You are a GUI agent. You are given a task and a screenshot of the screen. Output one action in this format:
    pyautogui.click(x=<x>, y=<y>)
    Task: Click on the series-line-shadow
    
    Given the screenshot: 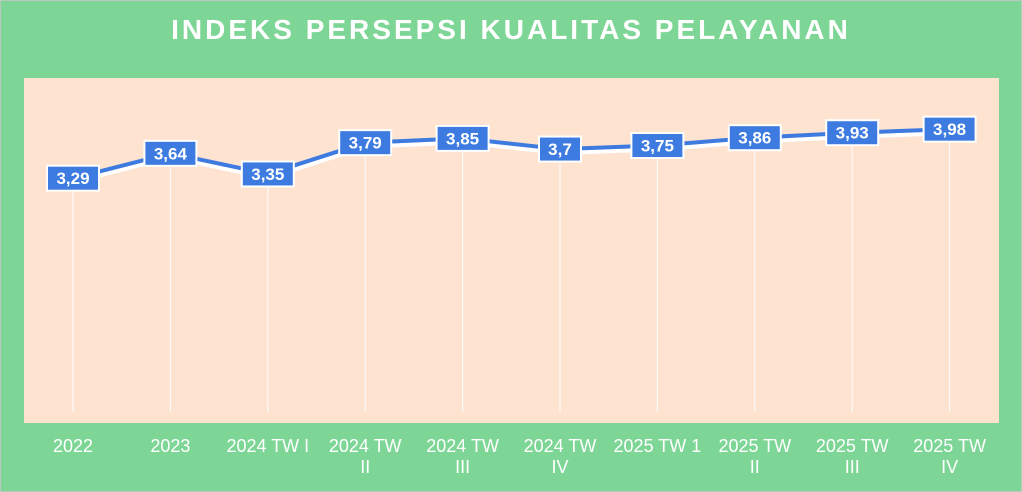 What is the action you would take?
    pyautogui.click(x=511, y=158)
    